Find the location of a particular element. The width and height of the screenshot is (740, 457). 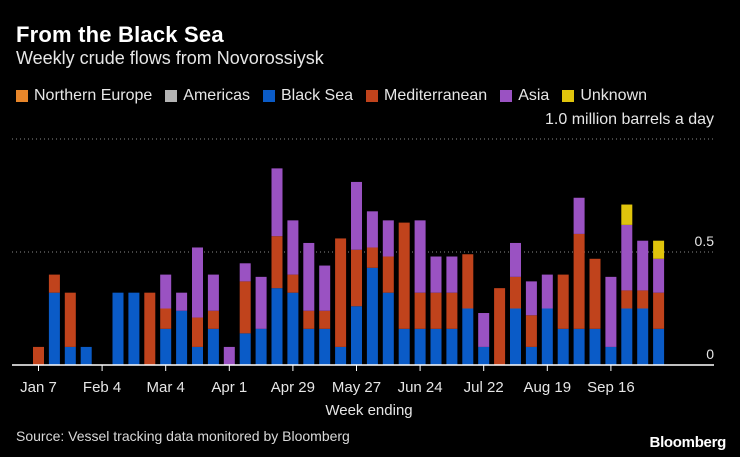

legend-item-unknown: Unknown is located at coordinates (604, 96).